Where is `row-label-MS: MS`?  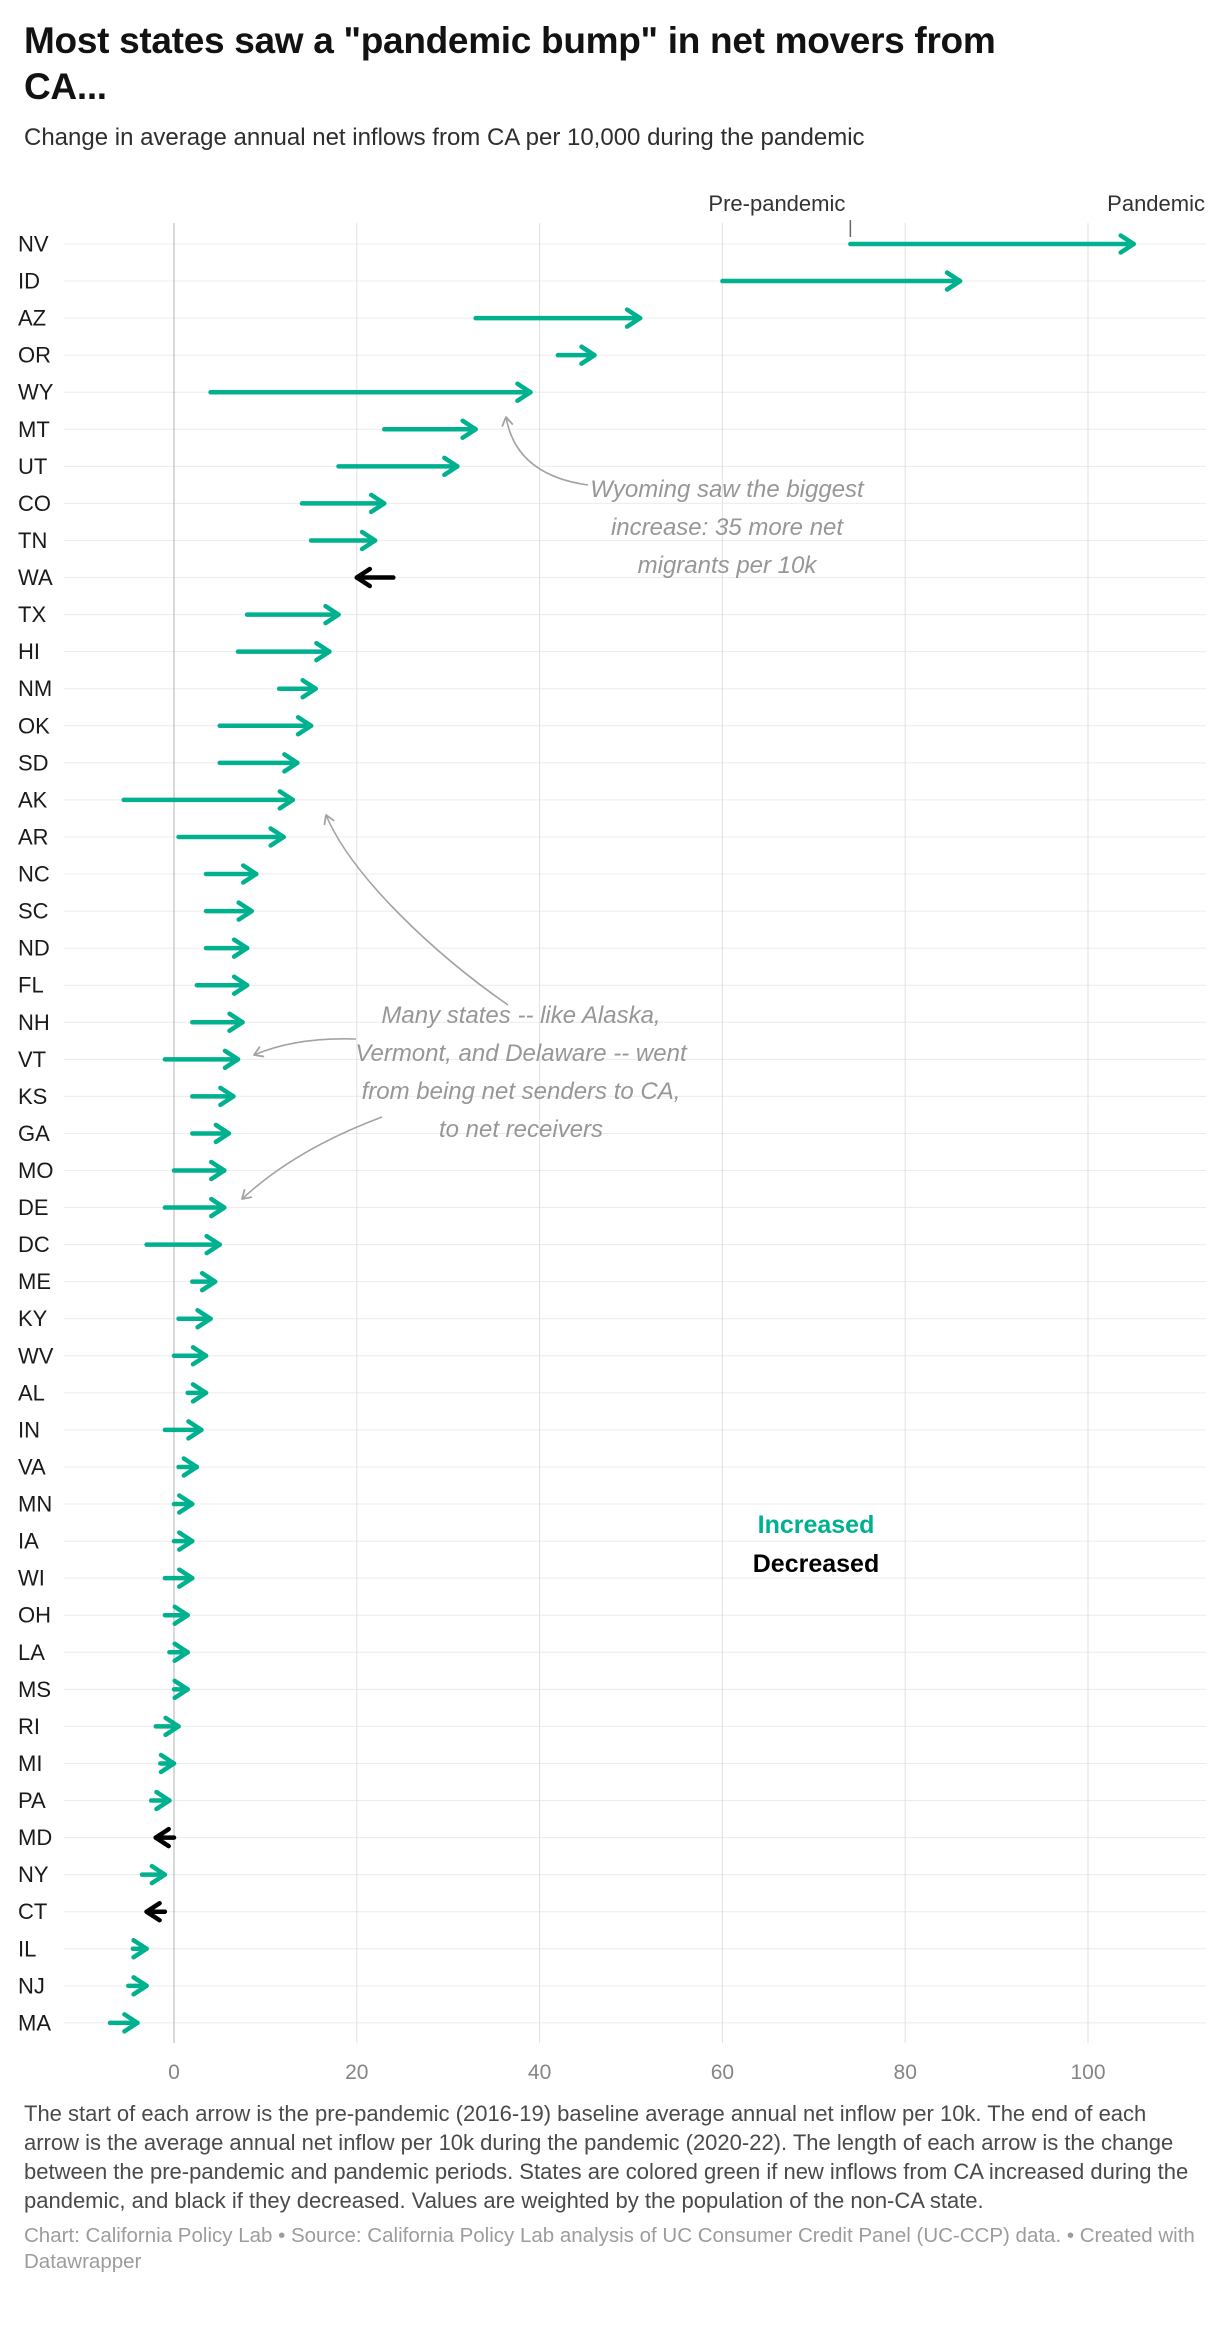
row-label-MS: MS is located at coordinates (34, 1688).